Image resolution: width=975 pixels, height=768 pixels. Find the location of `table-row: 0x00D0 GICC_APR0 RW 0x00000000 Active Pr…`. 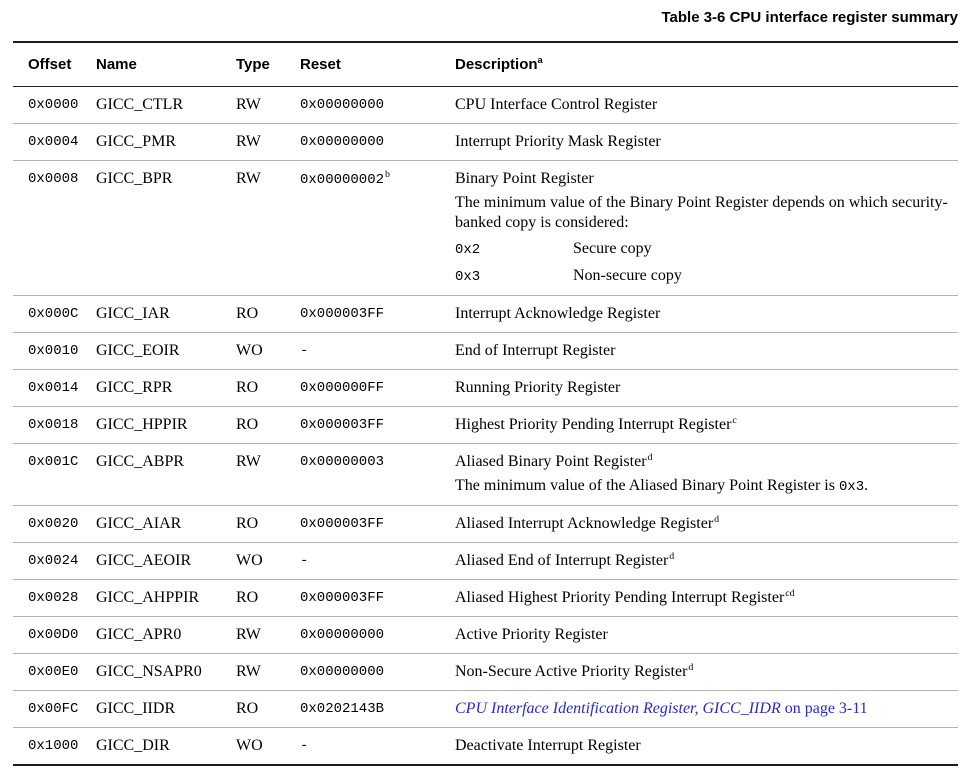

table-row: 0x00D0 GICC_APR0 RW 0x00000000 Active Pr… is located at coordinates (485, 635).